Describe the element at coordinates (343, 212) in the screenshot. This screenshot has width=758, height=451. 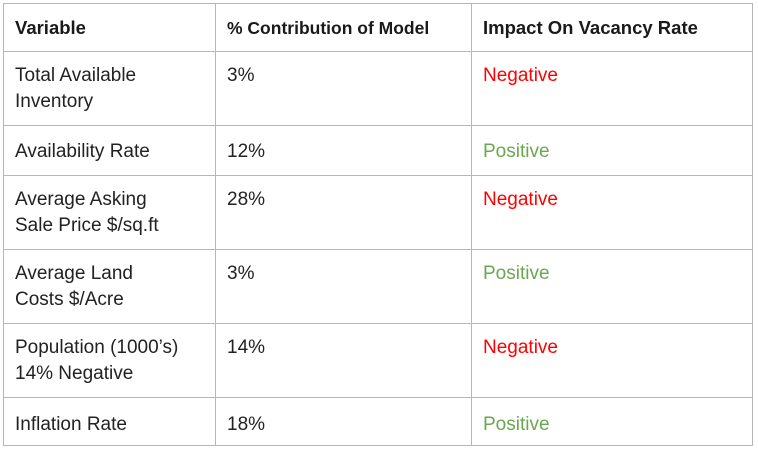
I see `contribution-cell: 28%` at that location.